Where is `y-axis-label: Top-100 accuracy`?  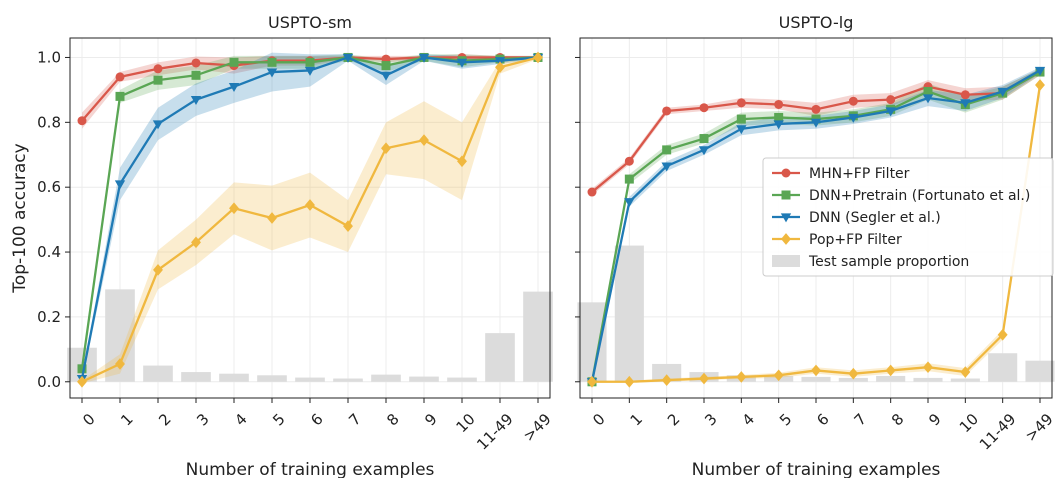 y-axis-label: Top-100 accuracy is located at coordinates (20, 218).